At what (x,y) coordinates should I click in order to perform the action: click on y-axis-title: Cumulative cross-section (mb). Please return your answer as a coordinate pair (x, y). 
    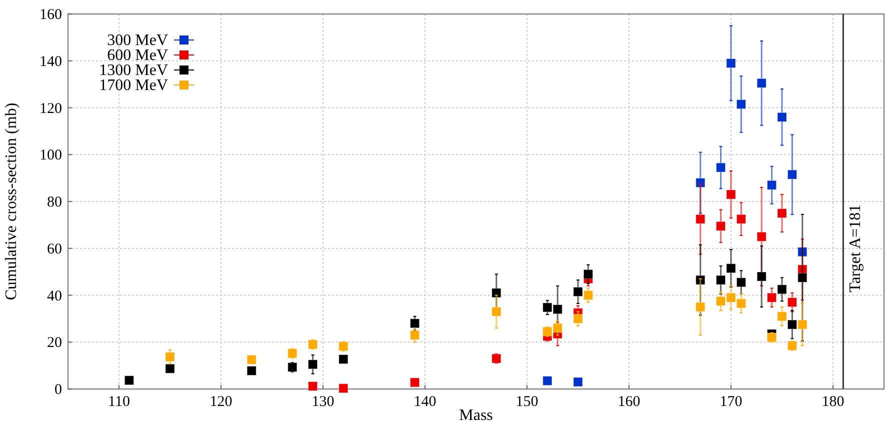
    Looking at the image, I should click on (11, 201).